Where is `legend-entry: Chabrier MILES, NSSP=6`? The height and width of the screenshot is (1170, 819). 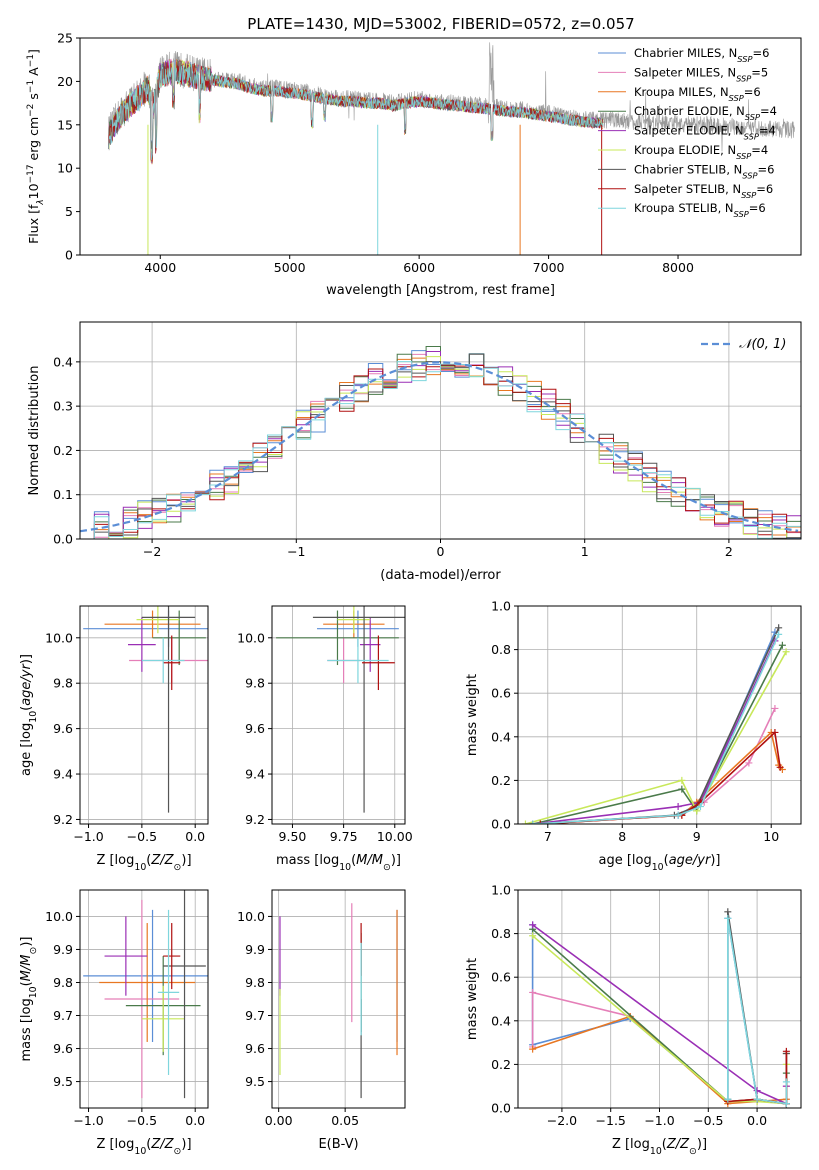 legend-entry: Chabrier MILES, NSSP=6 is located at coordinates (701, 55).